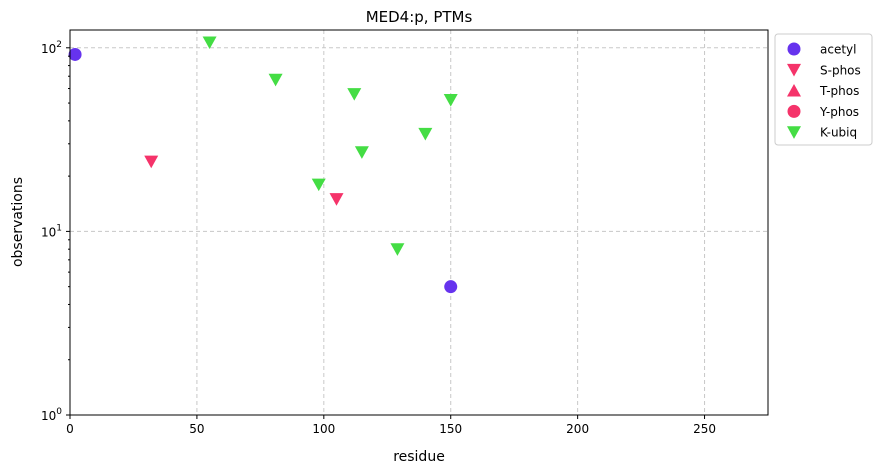 The width and height of the screenshot is (881, 474). What do you see at coordinates (419, 17) in the screenshot?
I see `chart-title: MED4:p, PTMs` at bounding box center [419, 17].